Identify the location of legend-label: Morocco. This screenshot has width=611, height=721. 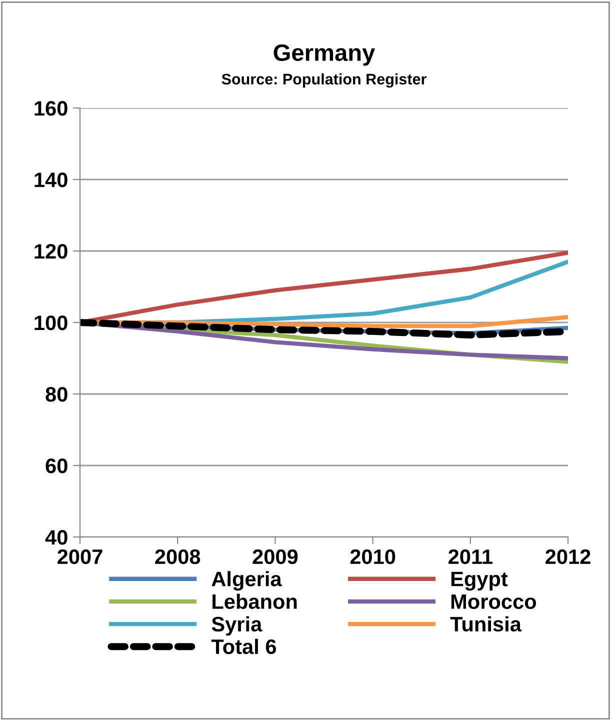
(493, 602).